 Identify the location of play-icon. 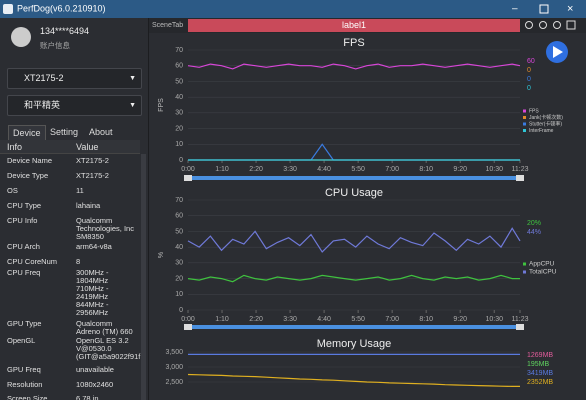
(558, 52).